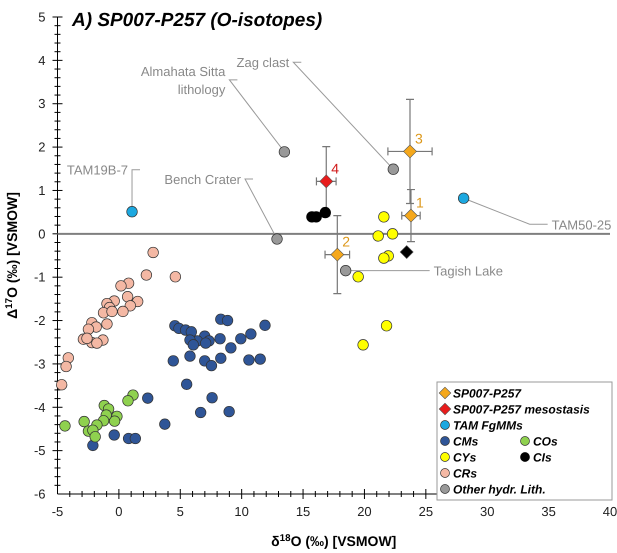 This screenshot has height=553, width=617. What do you see at coordinates (469, 271) in the screenshot?
I see `annotation: Tagish Lake` at bounding box center [469, 271].